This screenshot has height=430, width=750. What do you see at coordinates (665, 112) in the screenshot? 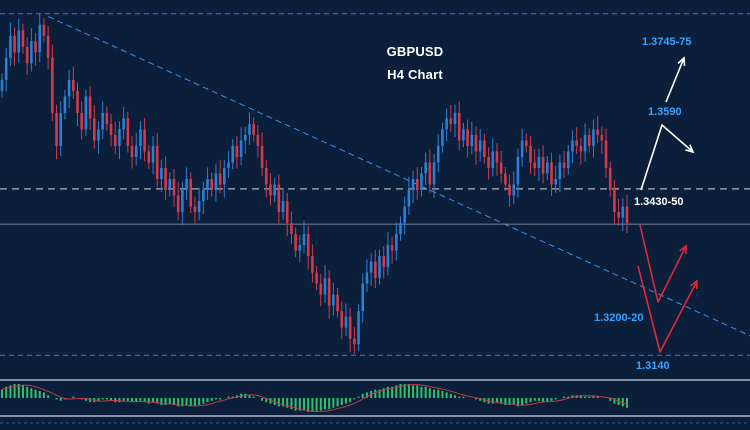
I see `level-label-2: 1.3590` at bounding box center [665, 112].